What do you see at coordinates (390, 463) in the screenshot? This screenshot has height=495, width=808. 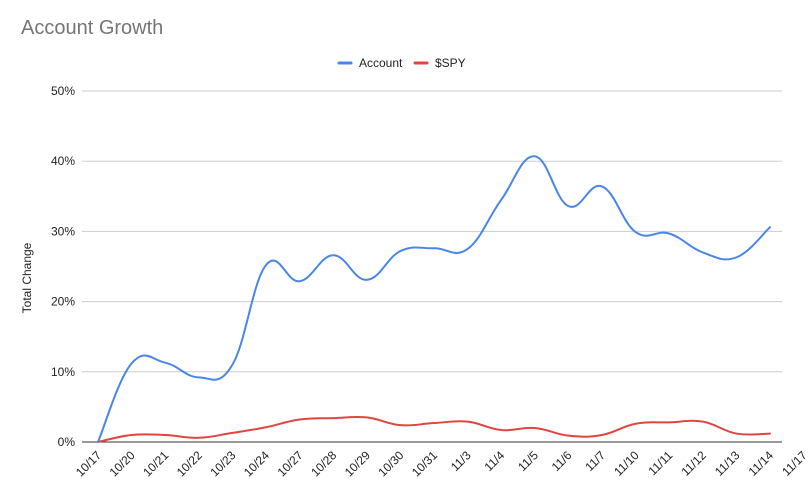 I see `x-tick-label: 10/30` at bounding box center [390, 463].